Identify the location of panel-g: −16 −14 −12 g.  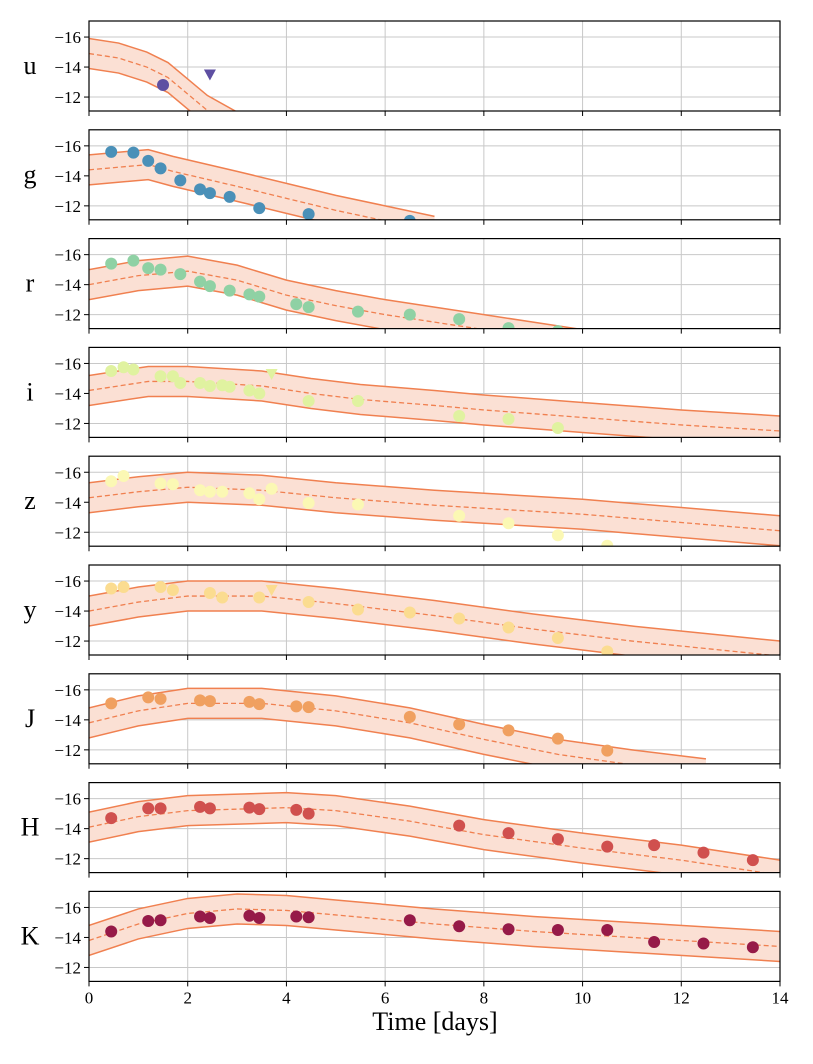
(402, 177).